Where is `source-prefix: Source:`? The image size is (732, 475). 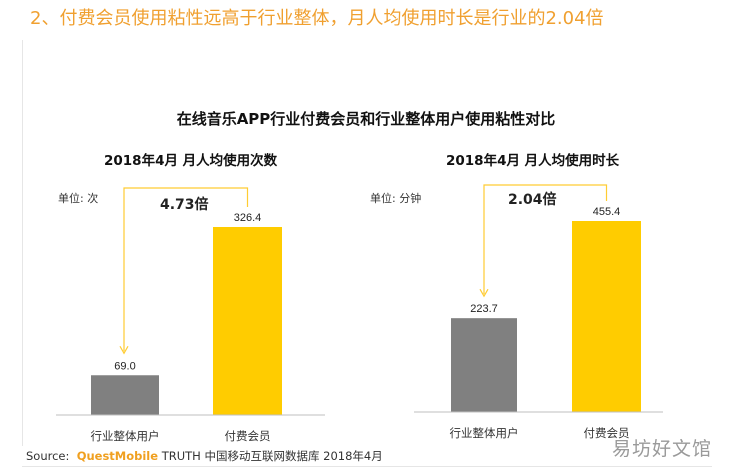 source-prefix: Source: is located at coordinates (48, 456).